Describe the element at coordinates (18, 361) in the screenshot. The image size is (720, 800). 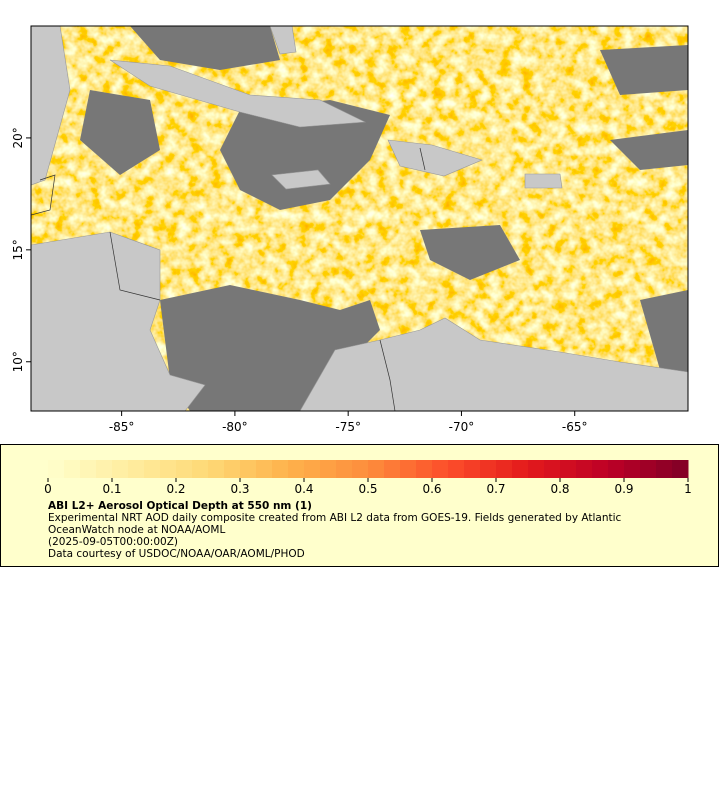
I see `y-tick-label: 10°` at that location.